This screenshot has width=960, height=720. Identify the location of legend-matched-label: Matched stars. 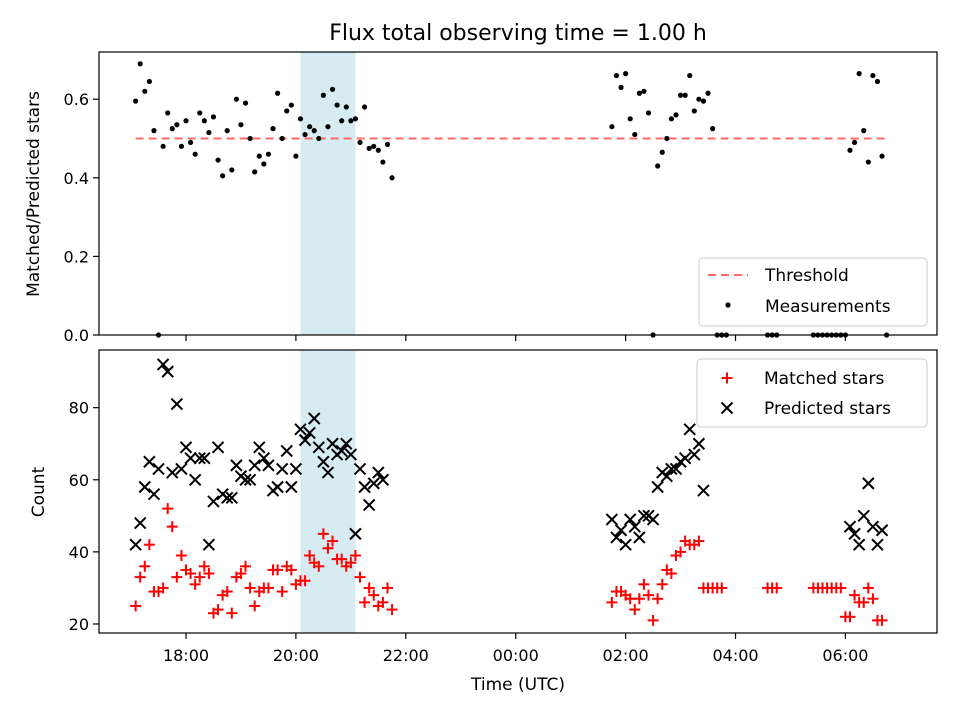
(824, 379).